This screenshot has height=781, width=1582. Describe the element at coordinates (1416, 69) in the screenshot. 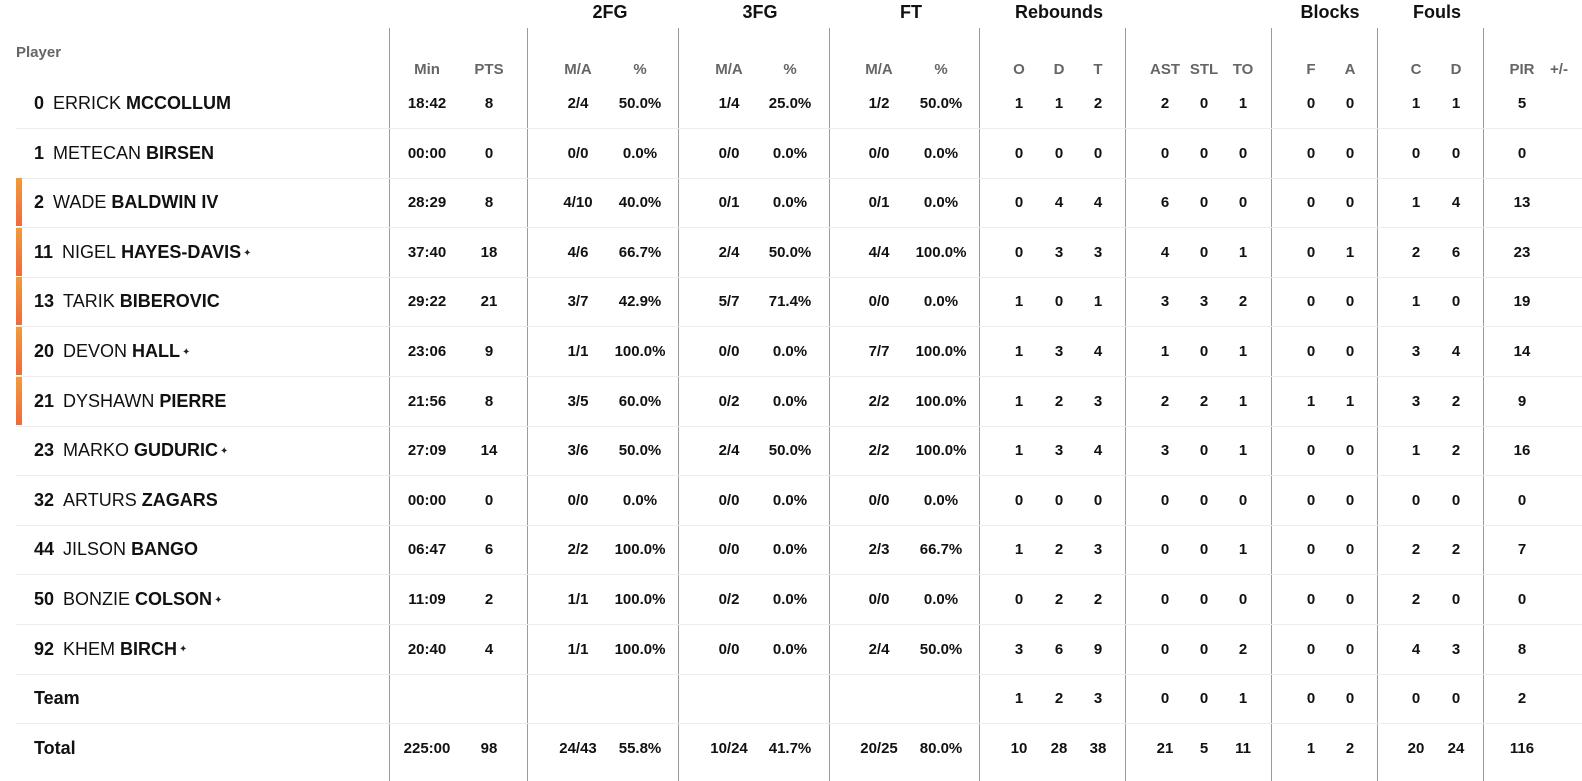

I see `column-header: C` at that location.